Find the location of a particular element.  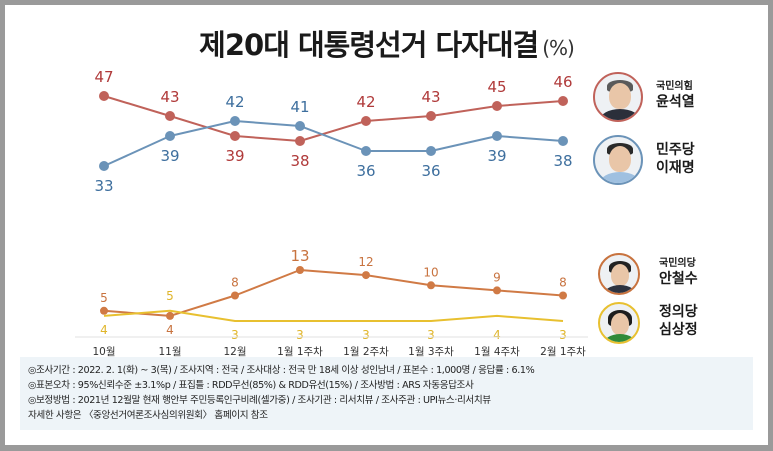

data-label: 9 is located at coordinates (497, 277).